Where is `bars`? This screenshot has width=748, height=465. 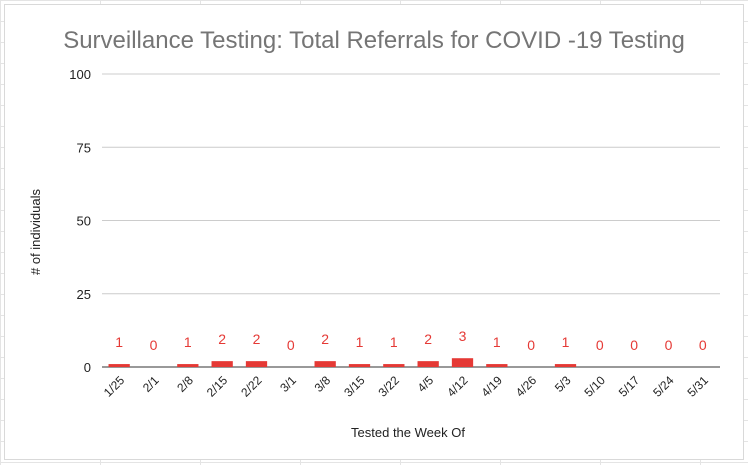
bars is located at coordinates (342, 362).